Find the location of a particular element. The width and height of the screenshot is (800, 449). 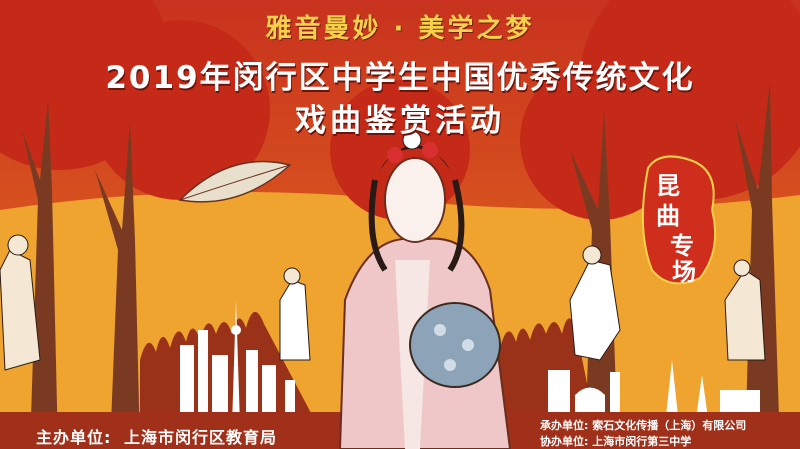

badge-char-4: 场 is located at coordinates (684, 271).